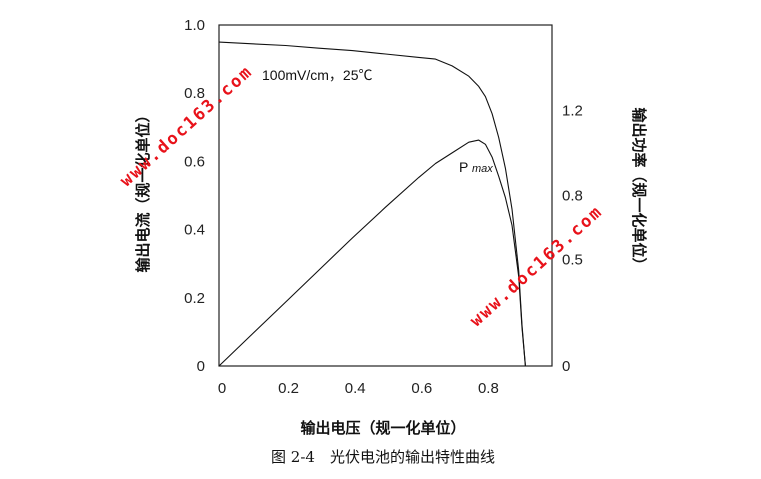 The height and width of the screenshot is (479, 761). What do you see at coordinates (355, 388) in the screenshot?
I see `x-tick-label: 0.4` at bounding box center [355, 388].